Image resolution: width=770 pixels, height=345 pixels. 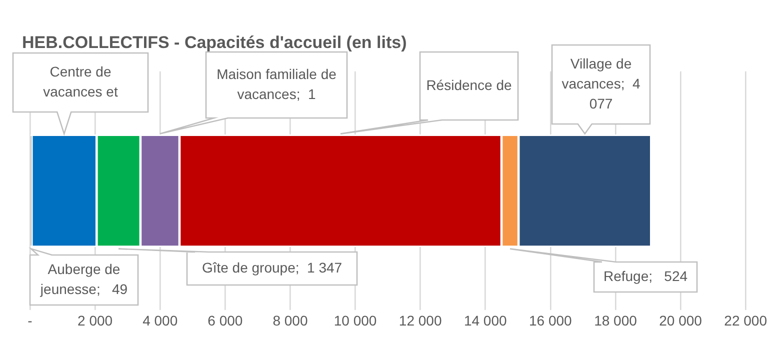 What do you see at coordinates (420, 320) in the screenshot?
I see `x-tick-label: 12 000` at bounding box center [420, 320].